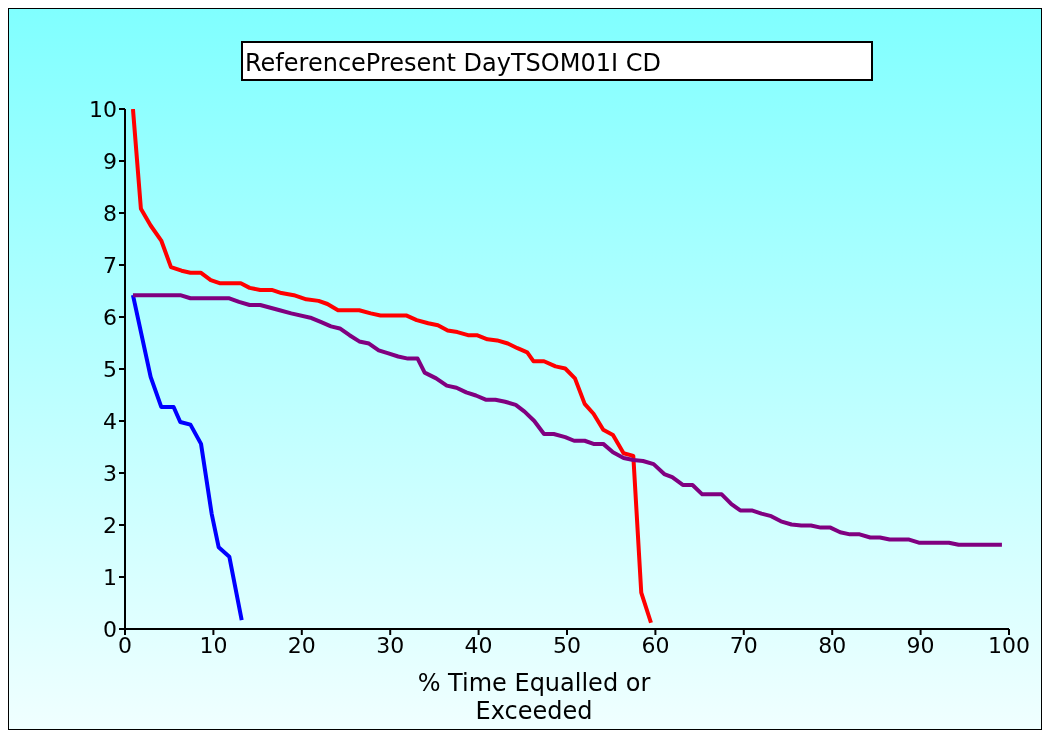  I want to click on y-tick-label: 8, so click(110, 213).